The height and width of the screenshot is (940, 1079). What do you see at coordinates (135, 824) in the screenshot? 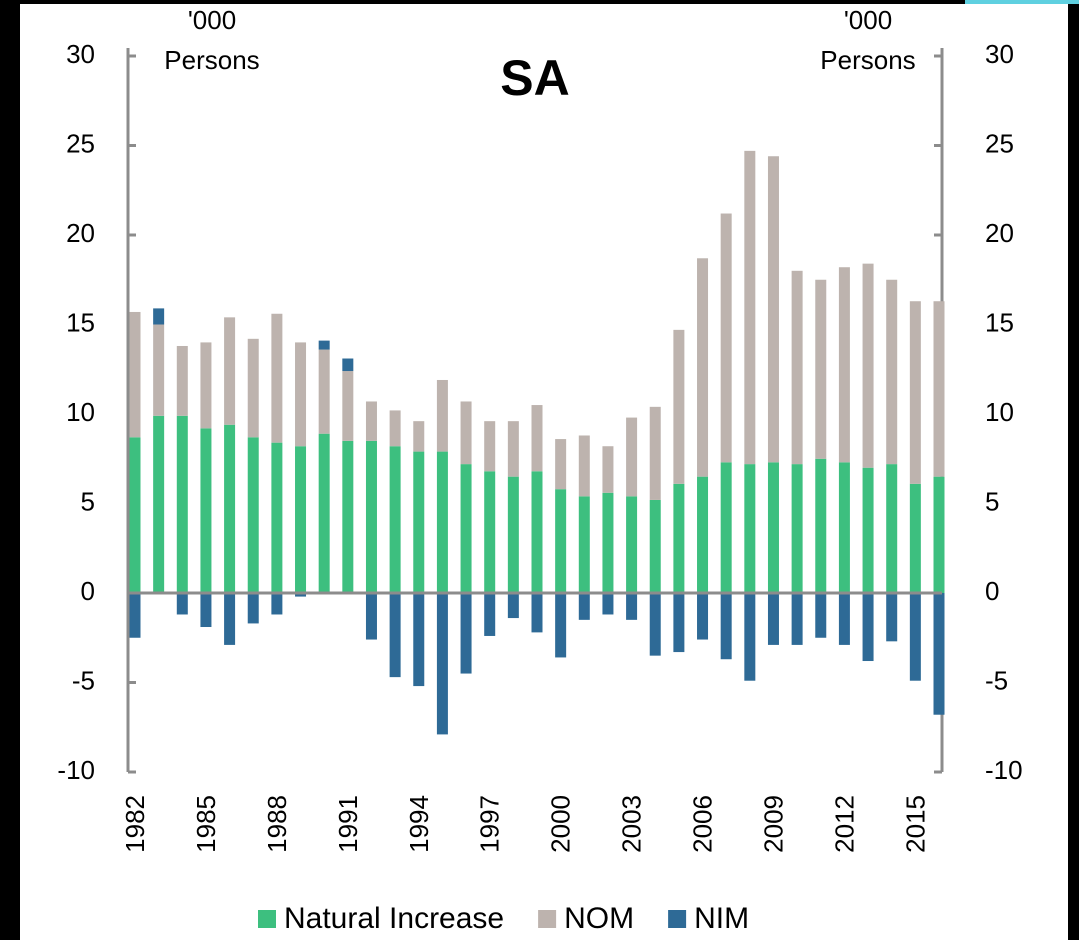
I see `x-tick-label: 1982` at bounding box center [135, 824].